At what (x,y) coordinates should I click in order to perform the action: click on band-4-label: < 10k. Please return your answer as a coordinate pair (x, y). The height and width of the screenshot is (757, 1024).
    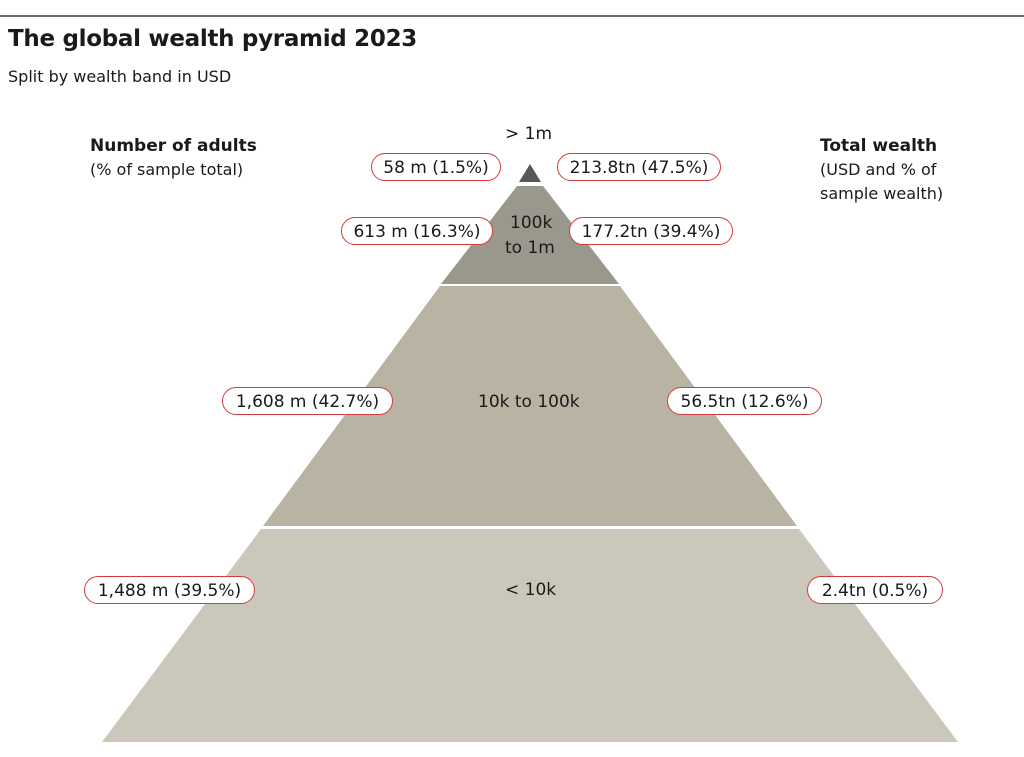
    Looking at the image, I should click on (531, 590).